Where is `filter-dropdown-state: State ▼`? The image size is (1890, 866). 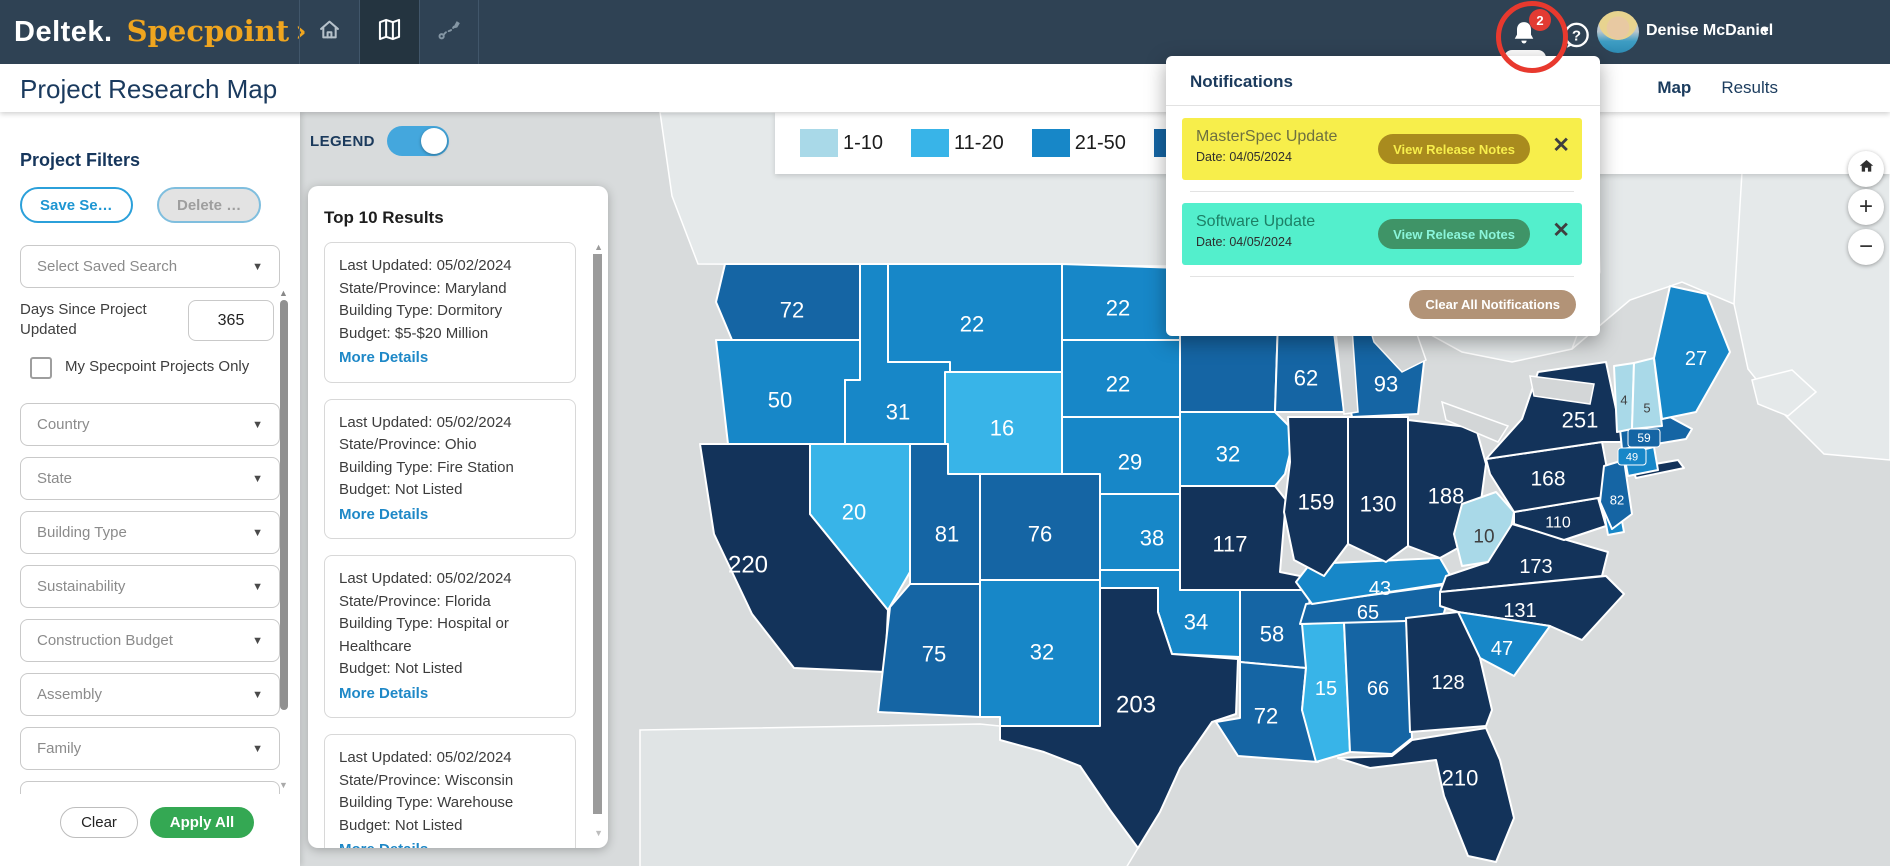
filter-dropdown-state: State ▼ is located at coordinates (150, 478).